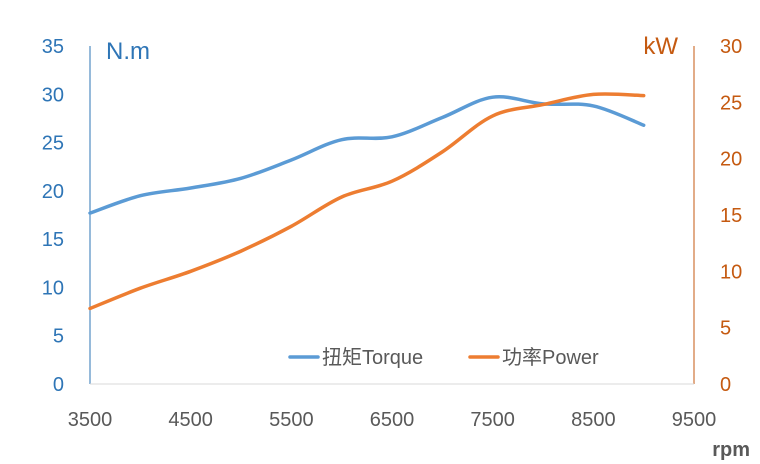 The height and width of the screenshot is (464, 760). Describe the element at coordinates (731, 47) in the screenshot. I see `y-right-tick-label: 30` at that location.